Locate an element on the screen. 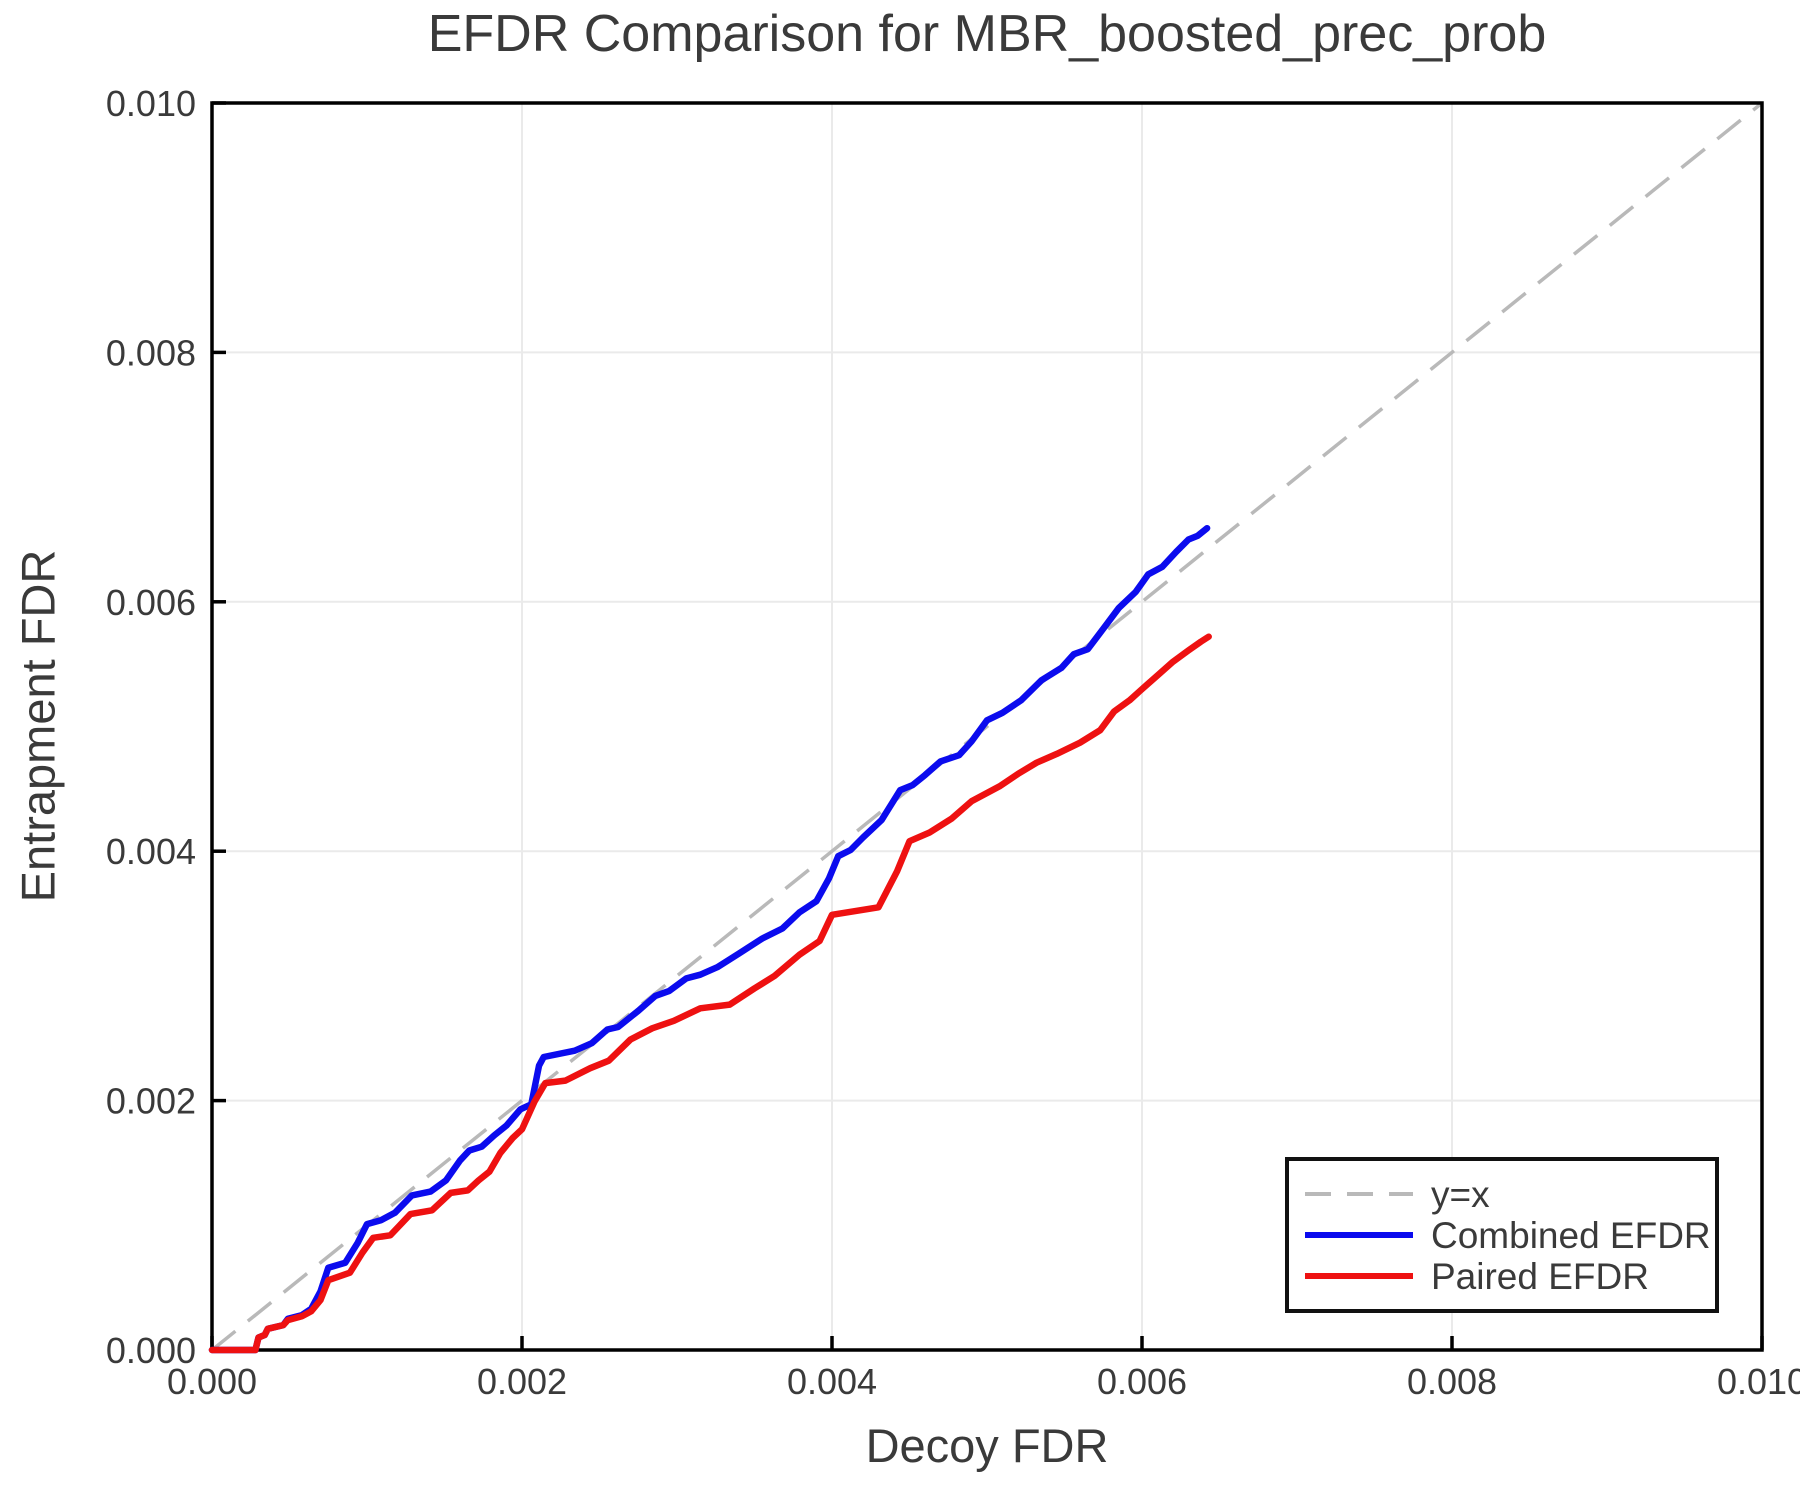 The image size is (1800, 1500). y-tick-label: 0.000 is located at coordinates (151, 1350).